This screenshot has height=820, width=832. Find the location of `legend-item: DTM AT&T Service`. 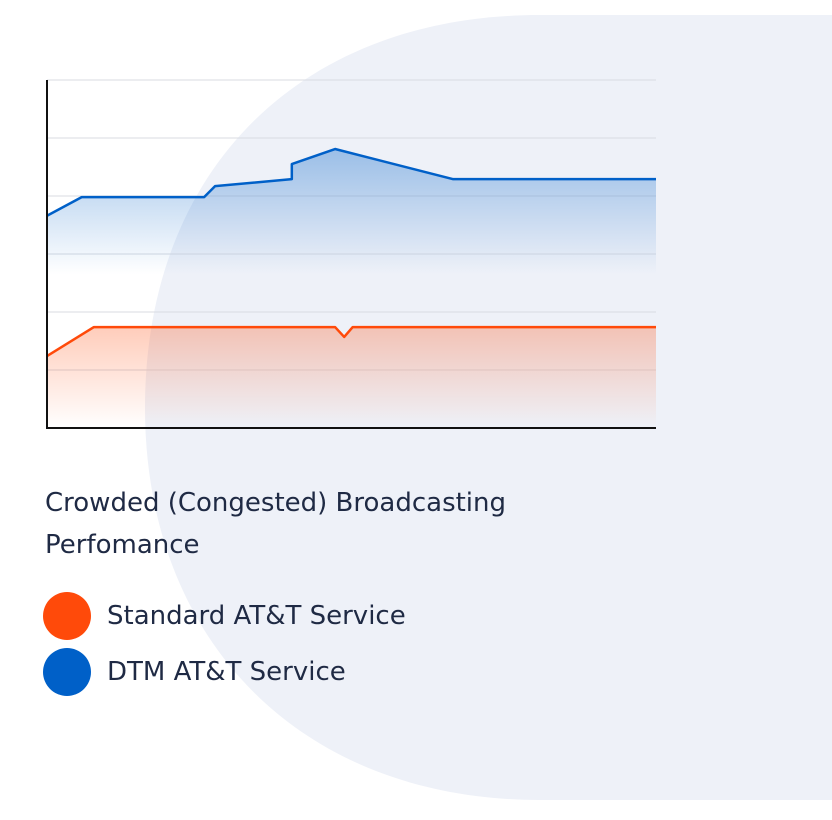

legend-item: DTM AT&T Service is located at coordinates (194, 672).